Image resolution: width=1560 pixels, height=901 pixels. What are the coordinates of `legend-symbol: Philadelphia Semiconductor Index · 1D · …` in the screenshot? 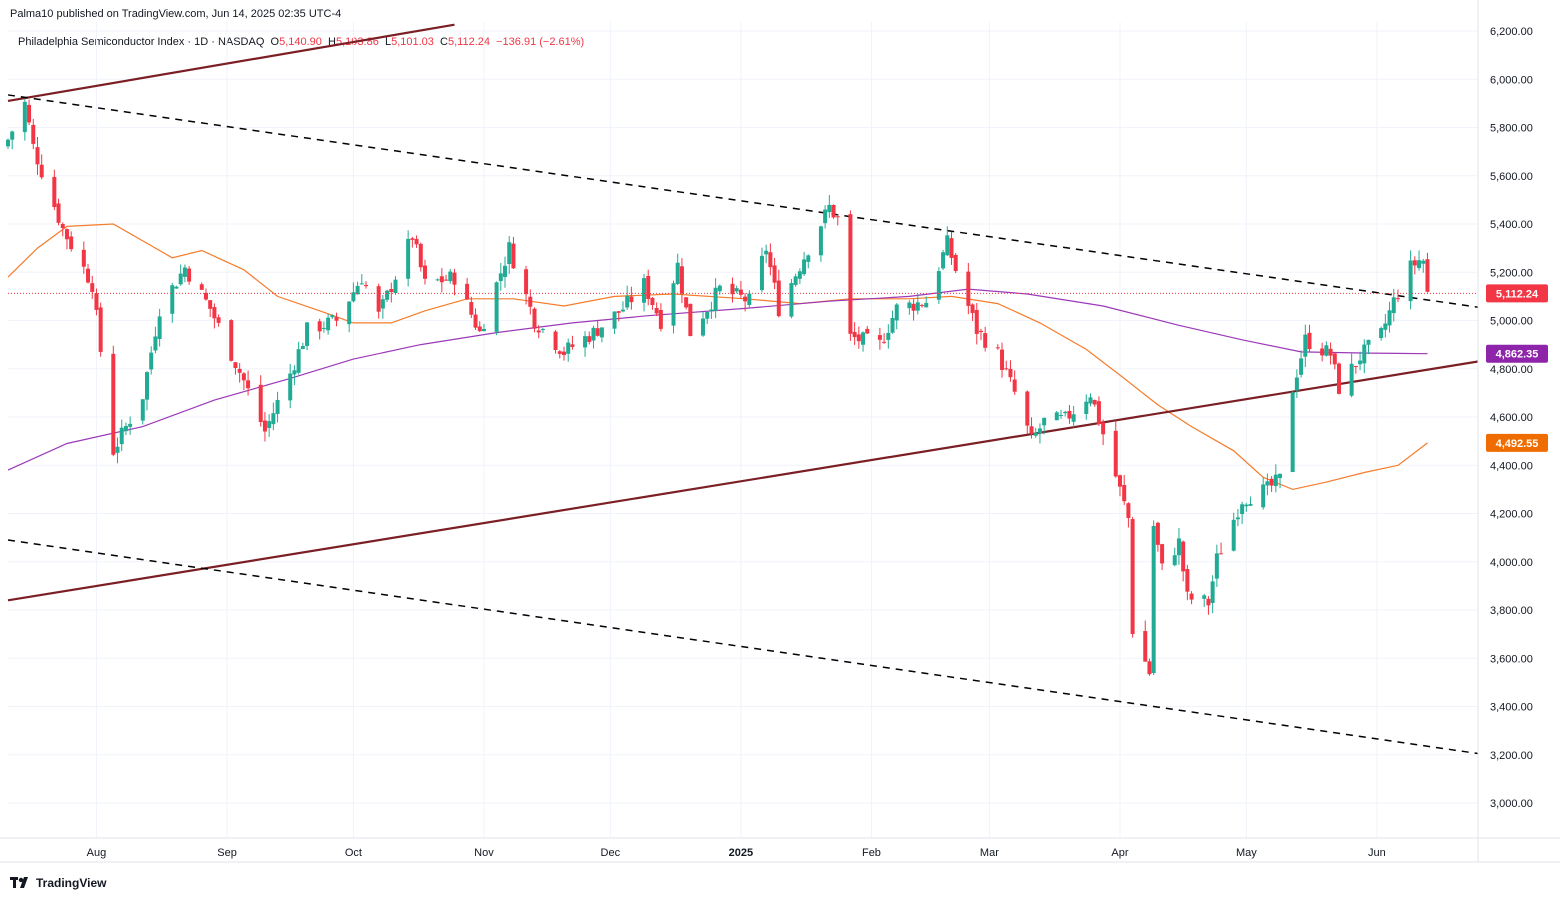 It's located at (141, 42).